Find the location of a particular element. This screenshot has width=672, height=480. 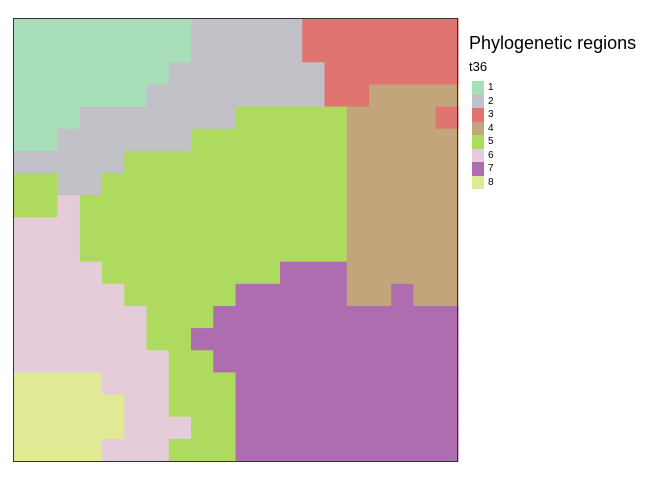

legend-label: 4 is located at coordinates (491, 128).